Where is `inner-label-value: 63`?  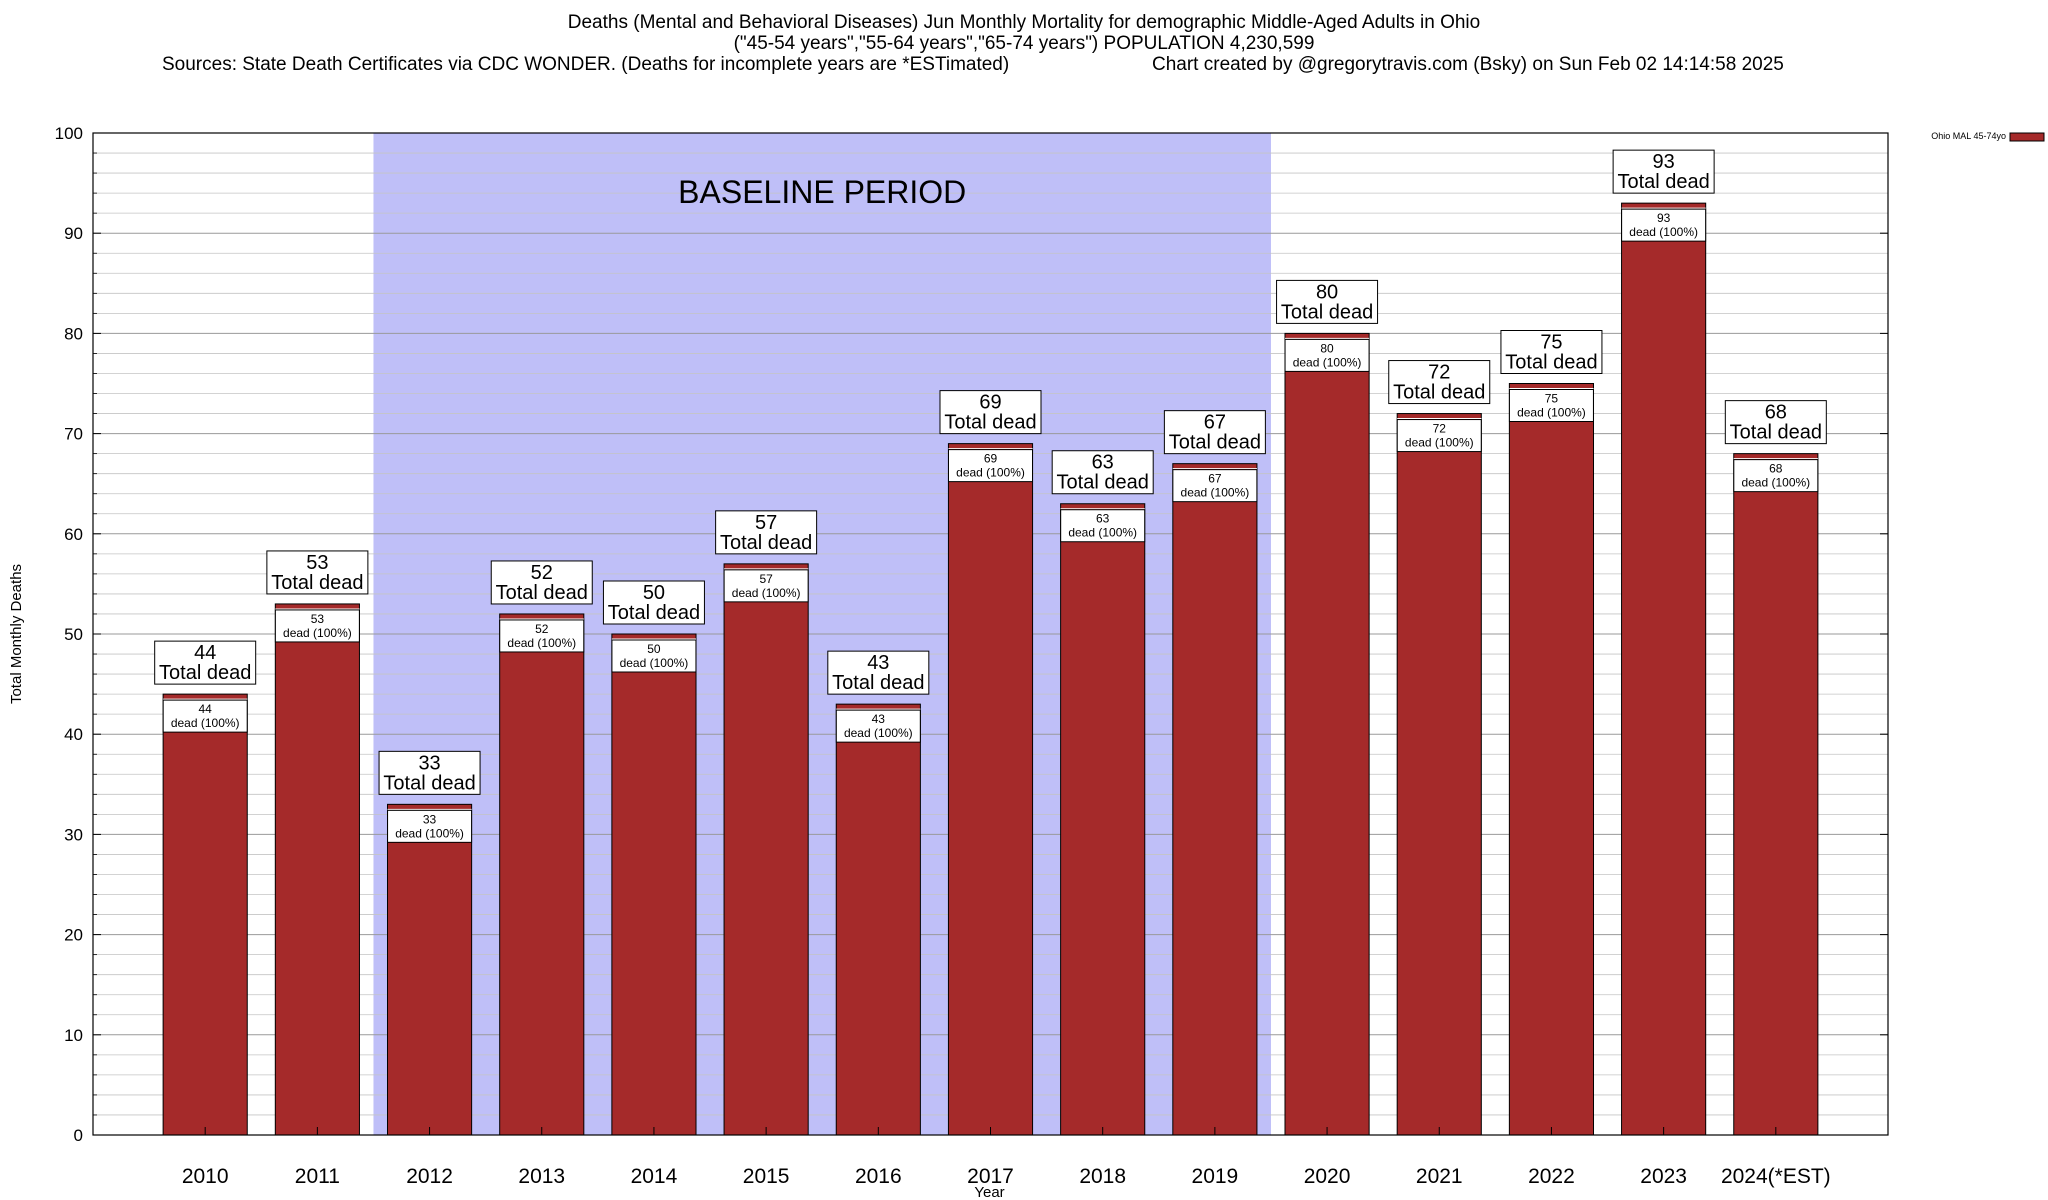
inner-label-value: 63 is located at coordinates (1103, 519).